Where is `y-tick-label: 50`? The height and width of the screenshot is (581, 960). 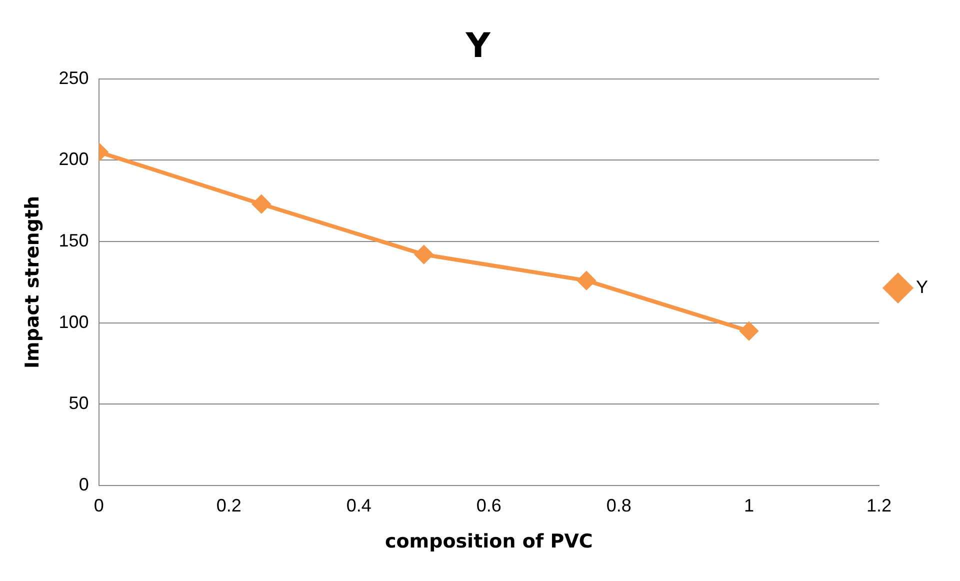
y-tick-label: 50 is located at coordinates (78, 403).